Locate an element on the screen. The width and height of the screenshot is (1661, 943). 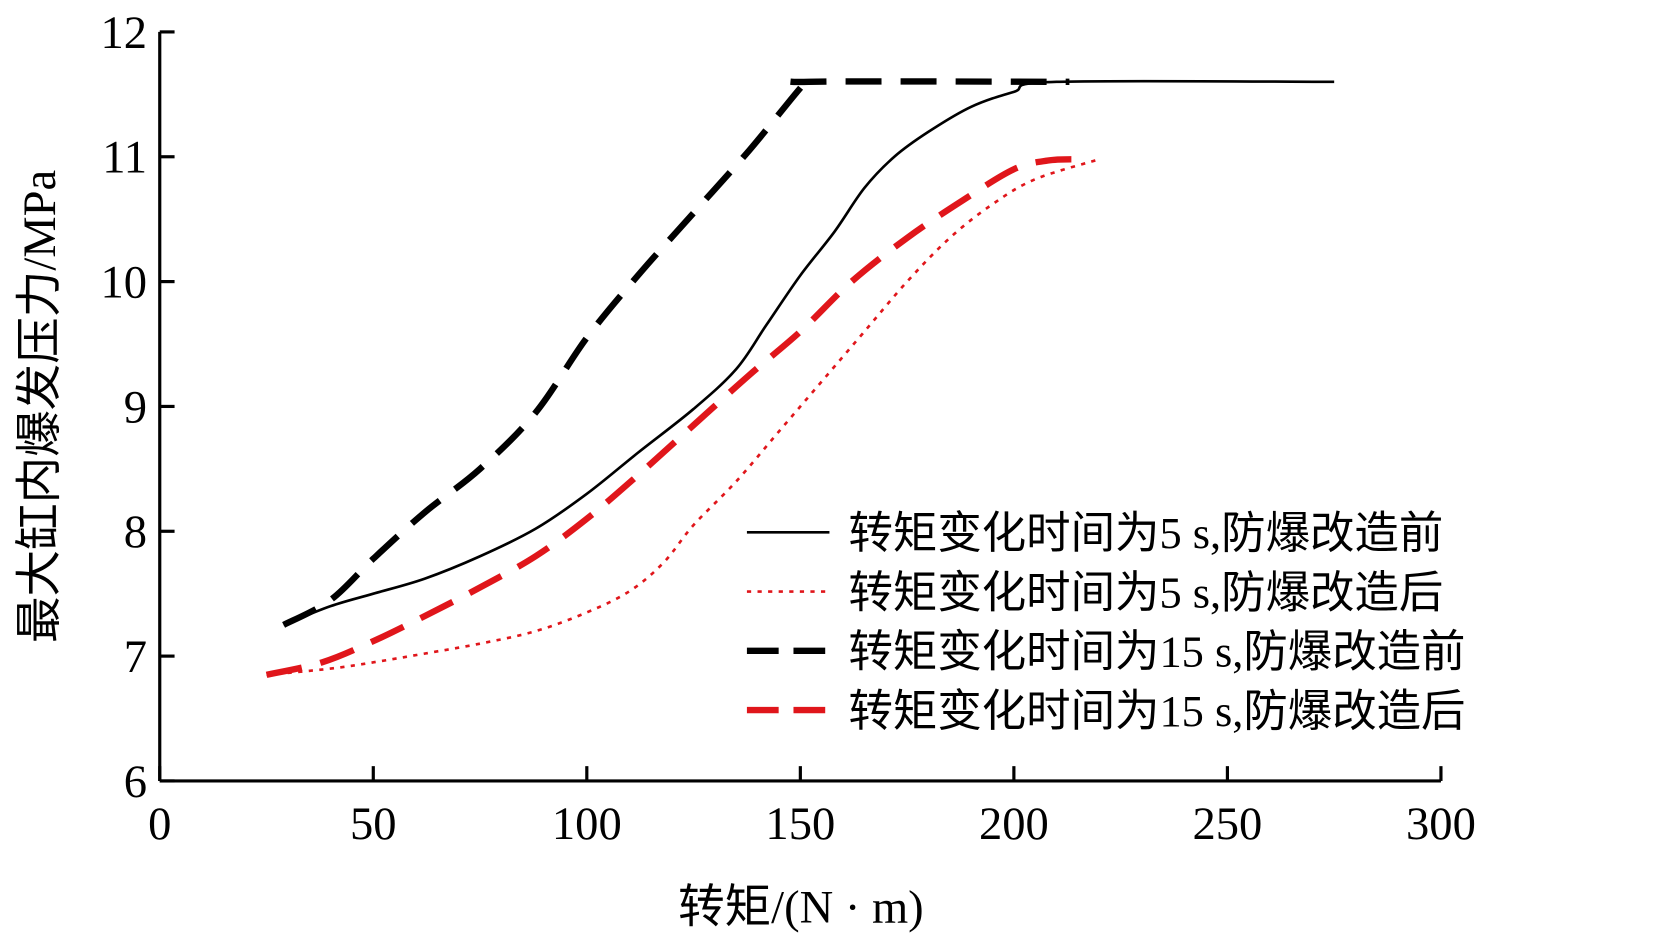
x-tick-label: 300 is located at coordinates (1441, 824).